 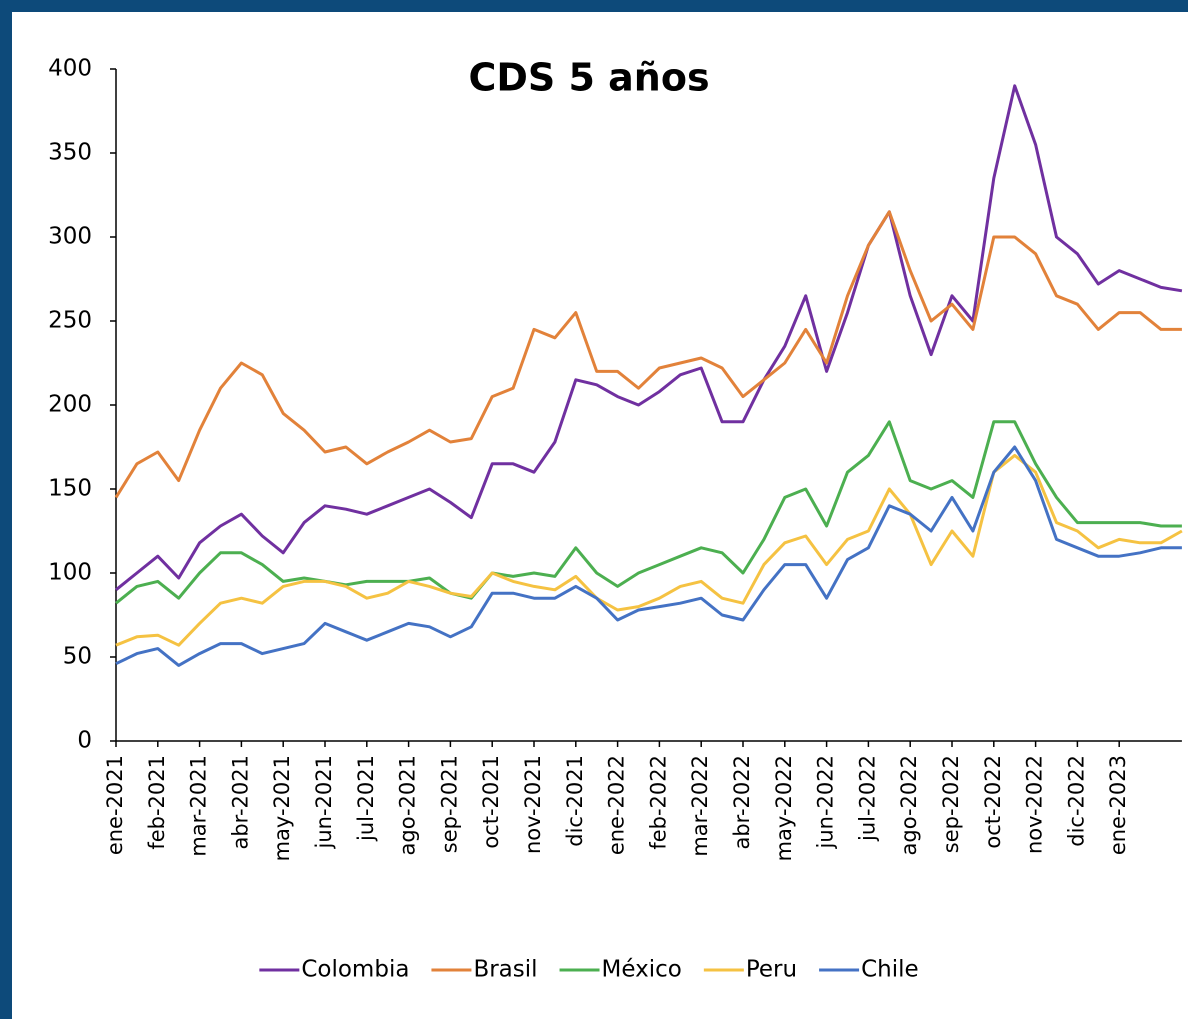 What do you see at coordinates (70, 573) in the screenshot?
I see `y-tick-label: 100` at bounding box center [70, 573].